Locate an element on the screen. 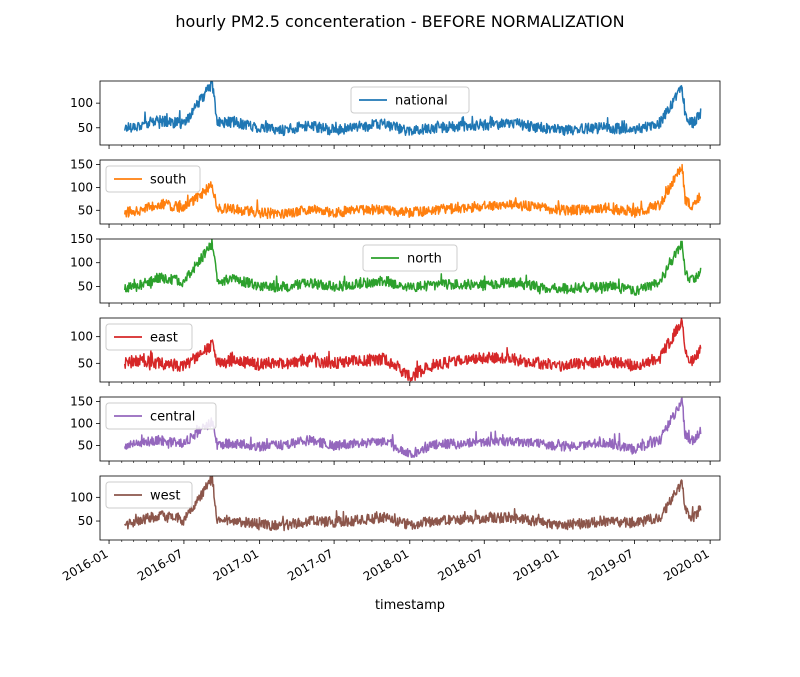 Image resolution: width=800 pixels, height=677 pixels. legend-north: north is located at coordinates (410, 258).